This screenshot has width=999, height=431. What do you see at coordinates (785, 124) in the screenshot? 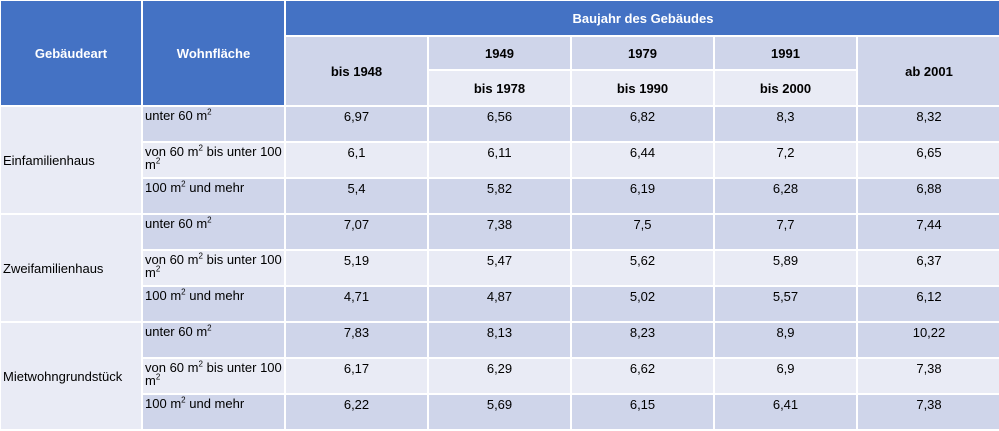
I see `value-cell: 8,3` at bounding box center [785, 124].